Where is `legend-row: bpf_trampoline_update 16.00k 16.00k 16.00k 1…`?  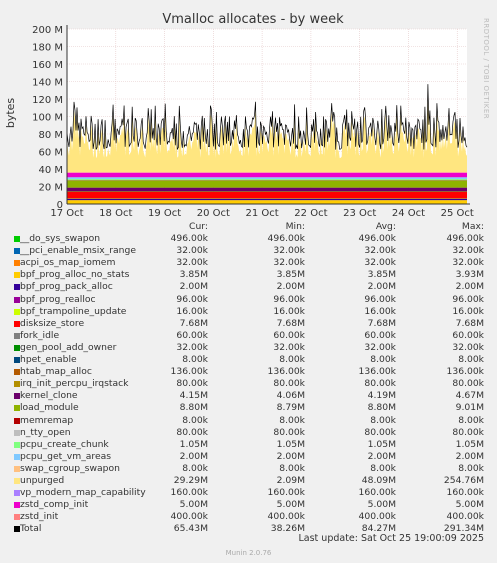 legend-row: bpf_trampoline_update 16.00k 16.00k 16.00k 1… is located at coordinates (248, 312).